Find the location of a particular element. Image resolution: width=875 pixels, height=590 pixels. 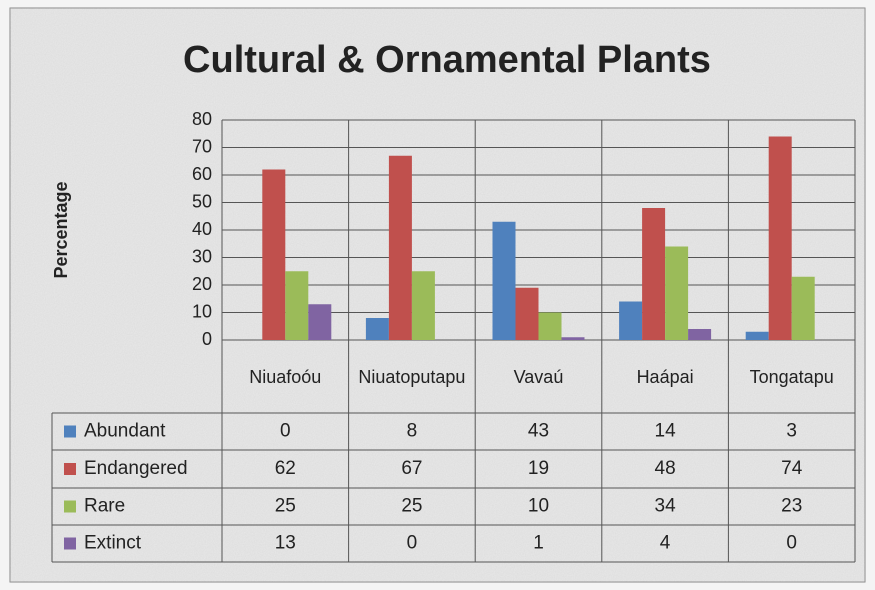

y-tick-label: 30 is located at coordinates (202, 256).